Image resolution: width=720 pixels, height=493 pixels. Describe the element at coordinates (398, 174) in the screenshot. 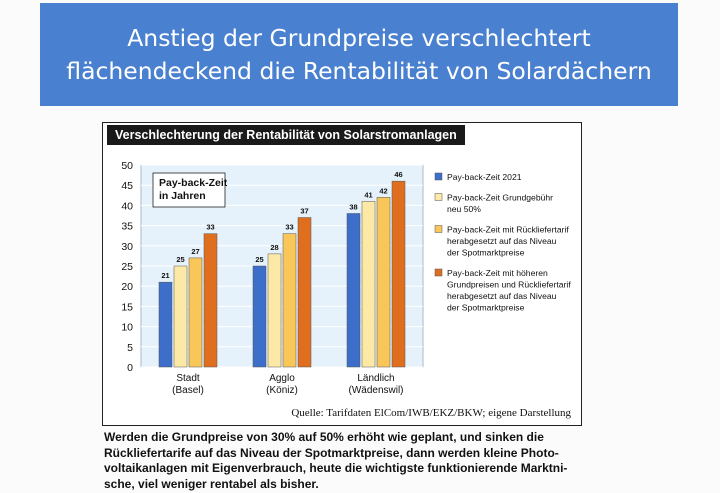

I see `bar-value-label: 46` at that location.